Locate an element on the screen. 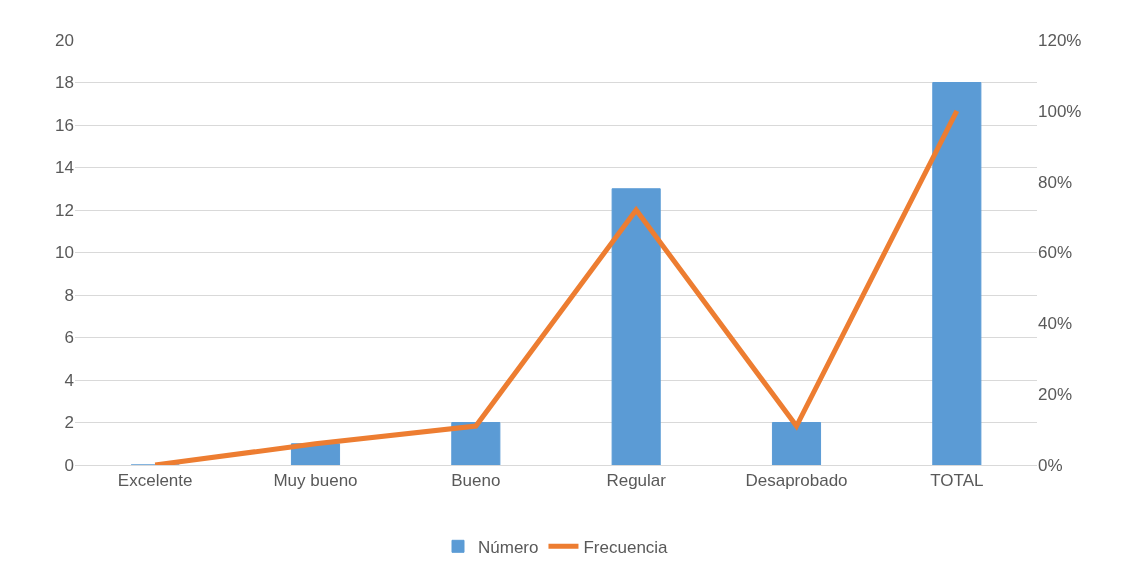 The image size is (1122, 580). x-tick-label: Muy bueno is located at coordinates (315, 481).